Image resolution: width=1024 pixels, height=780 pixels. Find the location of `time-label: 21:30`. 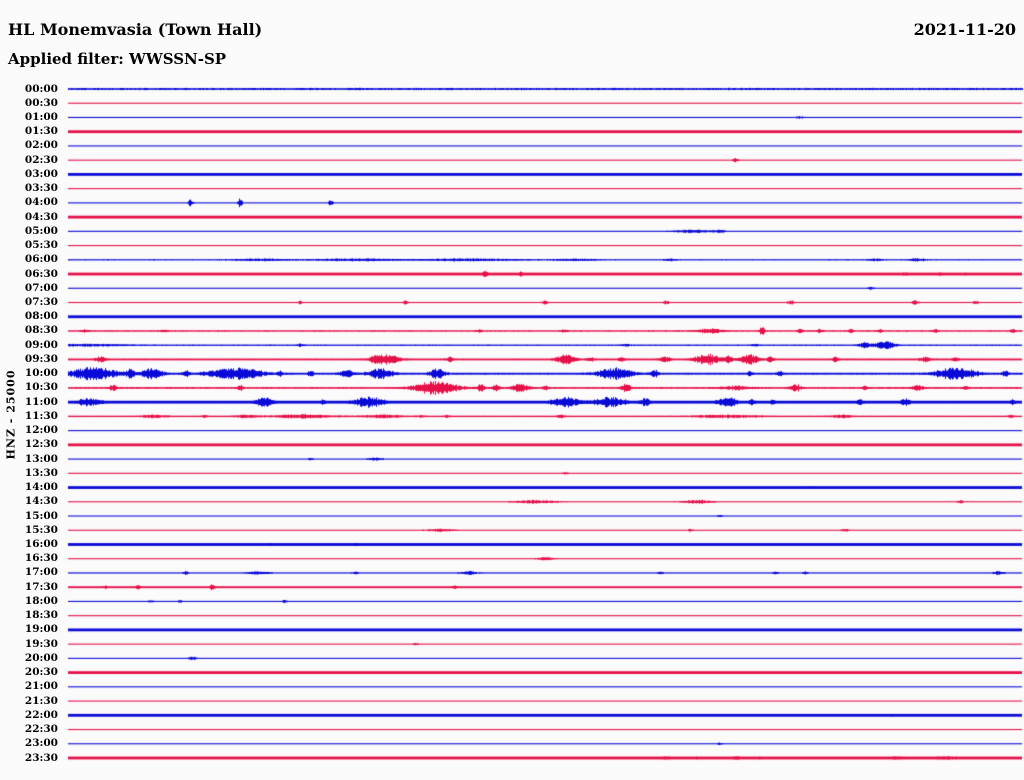

time-label: 21:30 is located at coordinates (41, 700).